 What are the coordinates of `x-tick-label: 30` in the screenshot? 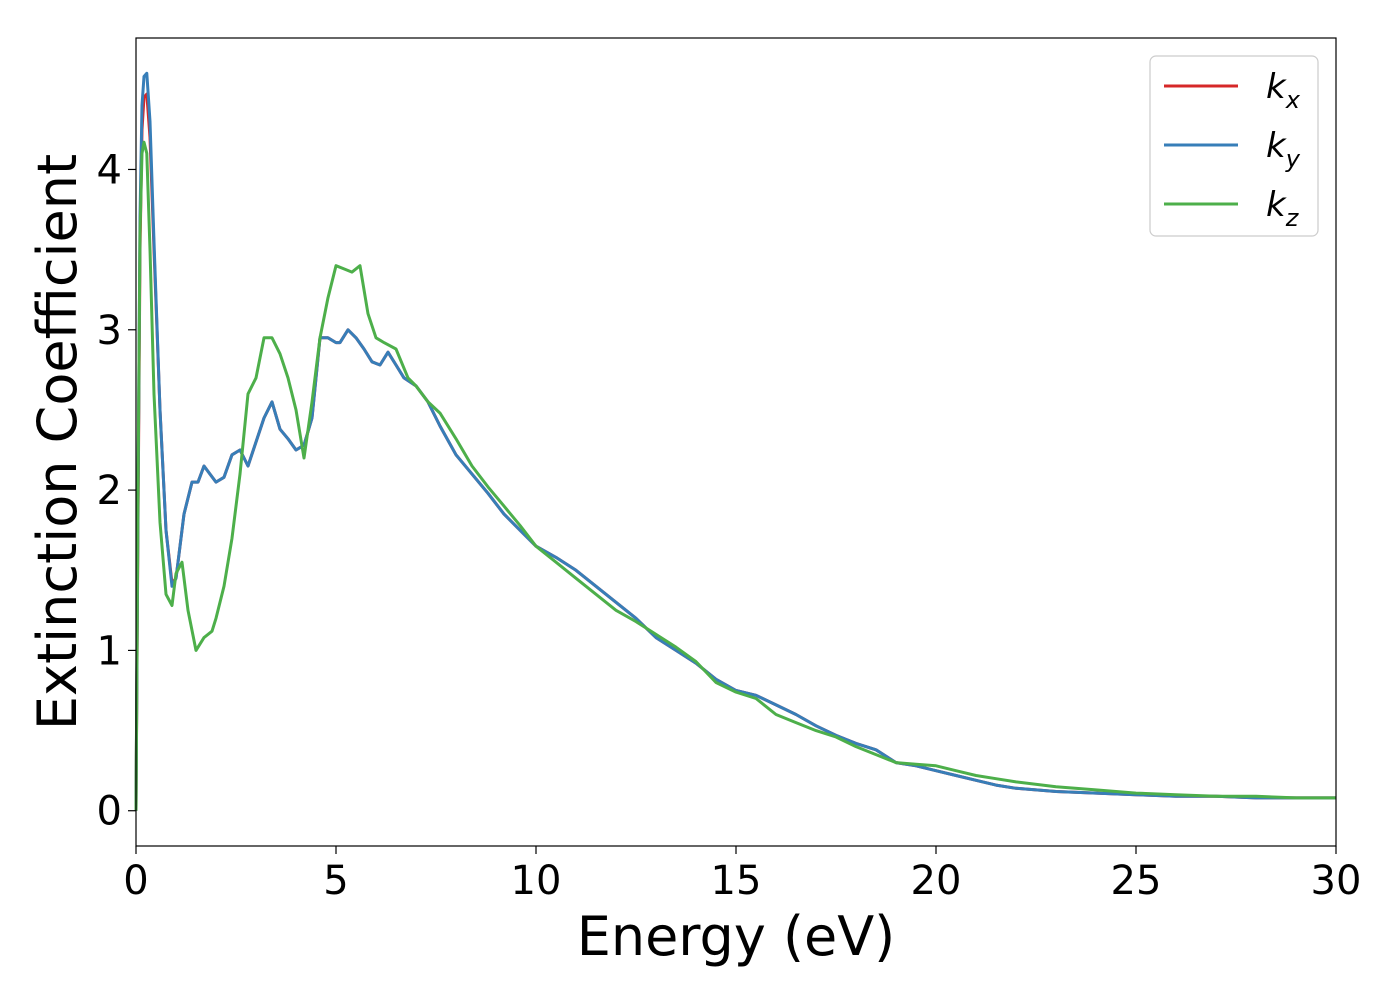 It's located at (1336, 881).